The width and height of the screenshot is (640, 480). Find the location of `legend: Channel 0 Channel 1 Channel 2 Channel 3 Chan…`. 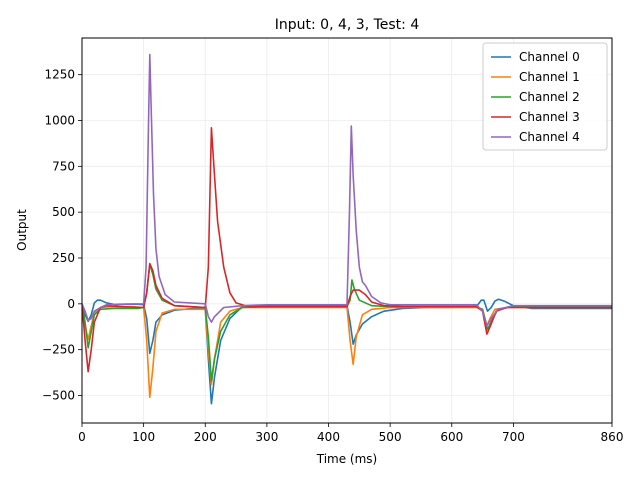

legend: Channel 0 Channel 1 Channel 2 Channel 3 Chan… is located at coordinates (545, 96).